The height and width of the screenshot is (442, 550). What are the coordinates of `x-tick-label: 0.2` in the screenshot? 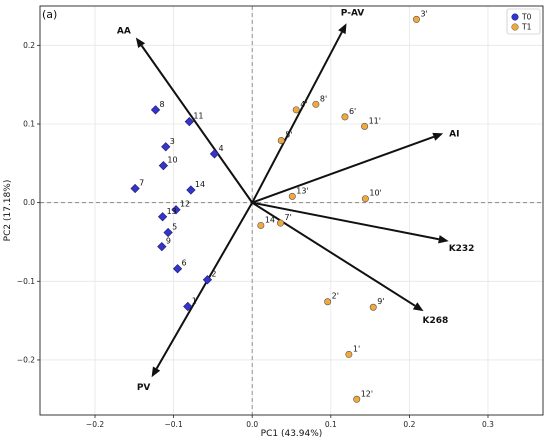 It's located at (409, 424).